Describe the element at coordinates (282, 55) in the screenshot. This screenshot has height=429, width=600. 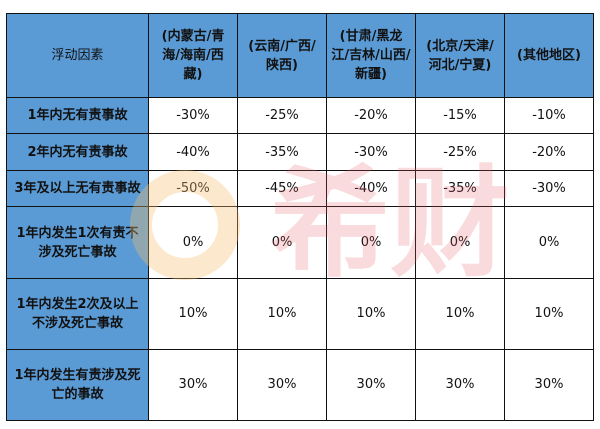
I see `header-region-2: (云南/广西/陕西)` at that location.